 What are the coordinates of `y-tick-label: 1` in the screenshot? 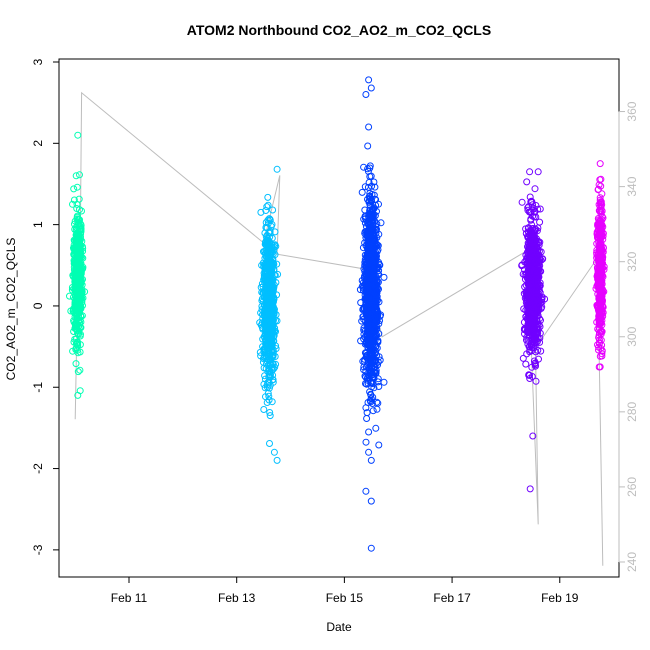 It's located at (38, 224).